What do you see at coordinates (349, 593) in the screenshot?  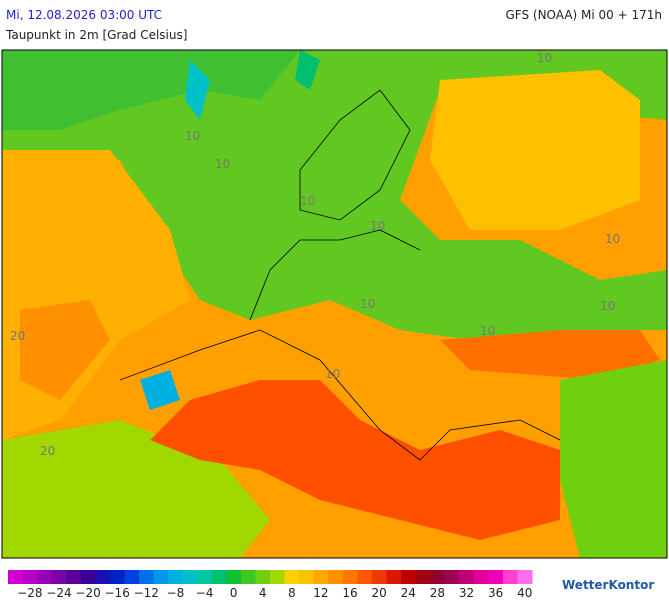 I see `legend-label: 16` at bounding box center [349, 593].